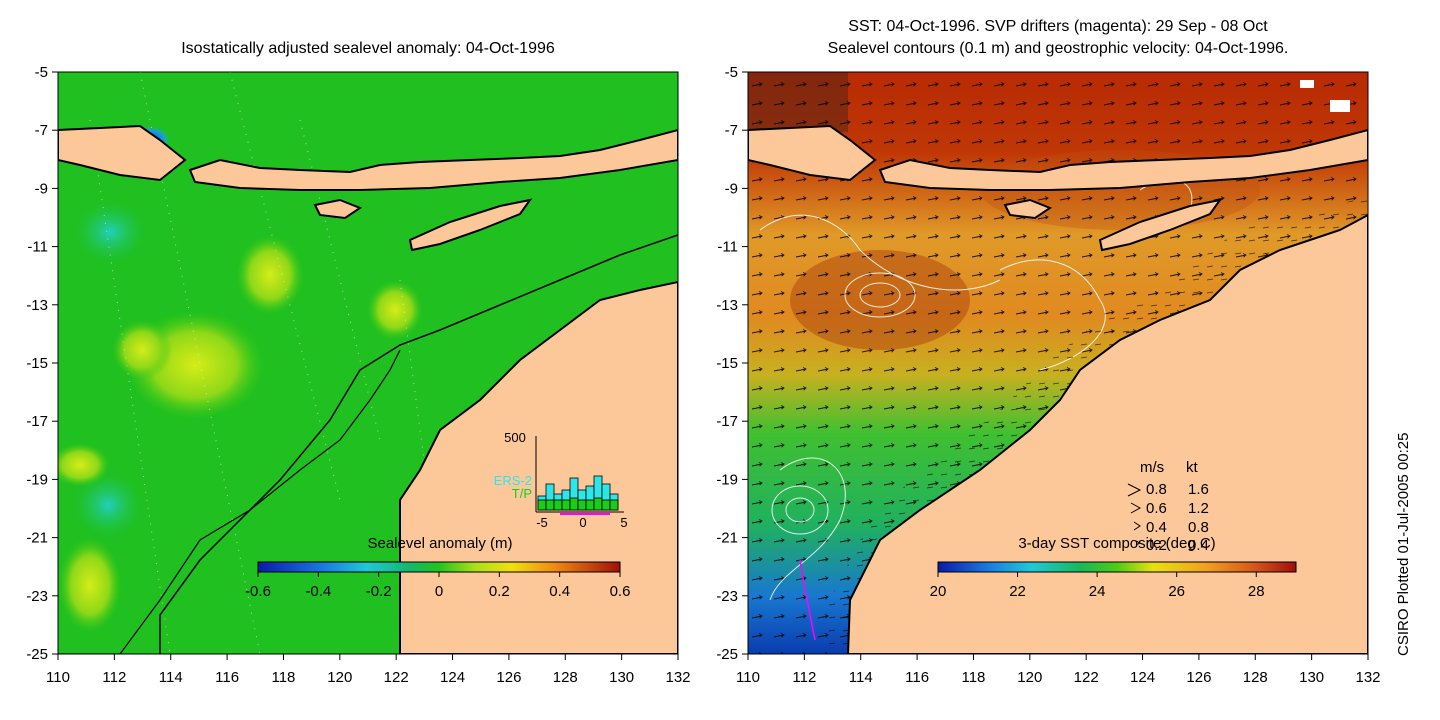 The width and height of the screenshot is (1440, 720). Describe the element at coordinates (508, 677) in the screenshot. I see `left-x-tick-label: 126` at that location.